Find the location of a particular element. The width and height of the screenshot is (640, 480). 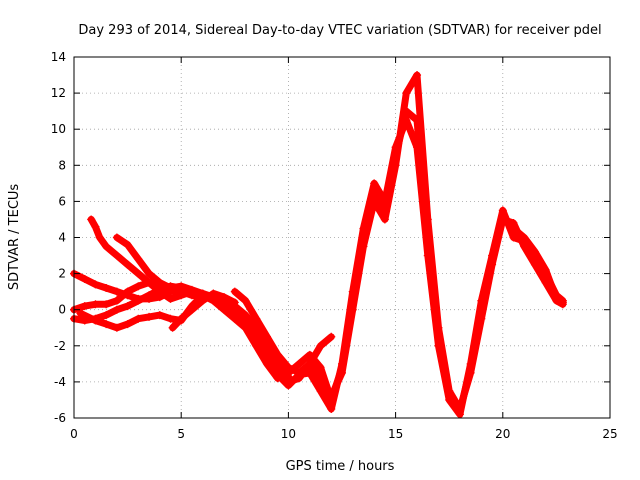

y-tick-label: -4 is located at coordinates (60, 382).